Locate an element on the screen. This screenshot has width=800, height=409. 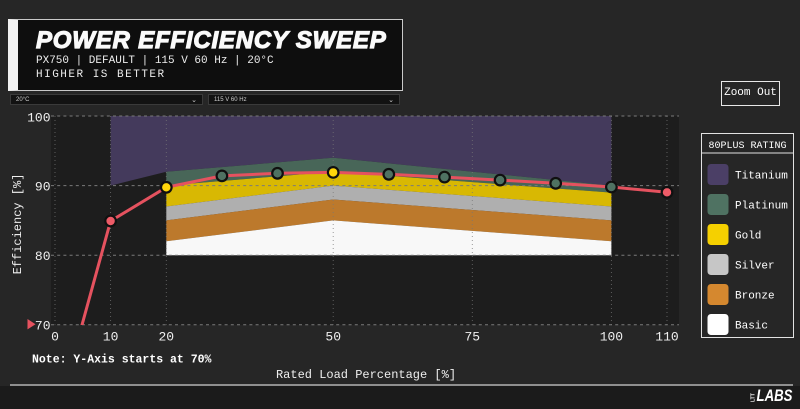
svg-text: 80PLUS RATING is located at coordinates (747, 146).